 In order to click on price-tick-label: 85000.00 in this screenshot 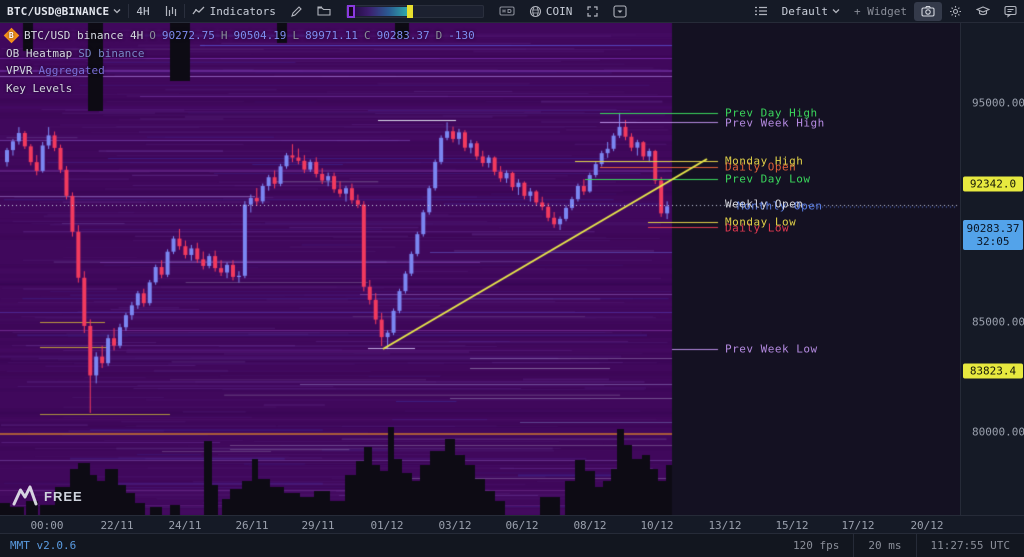, I will do `click(998, 322)`.